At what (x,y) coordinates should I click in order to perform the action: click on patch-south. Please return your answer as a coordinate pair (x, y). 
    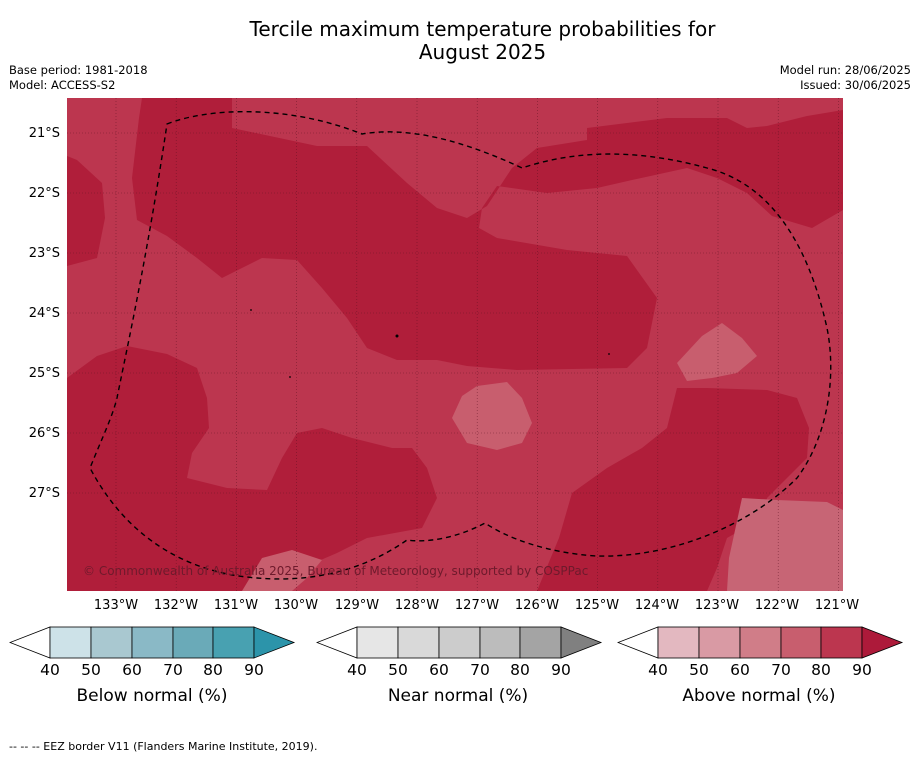
    Looking at the image, I should click on (282, 570).